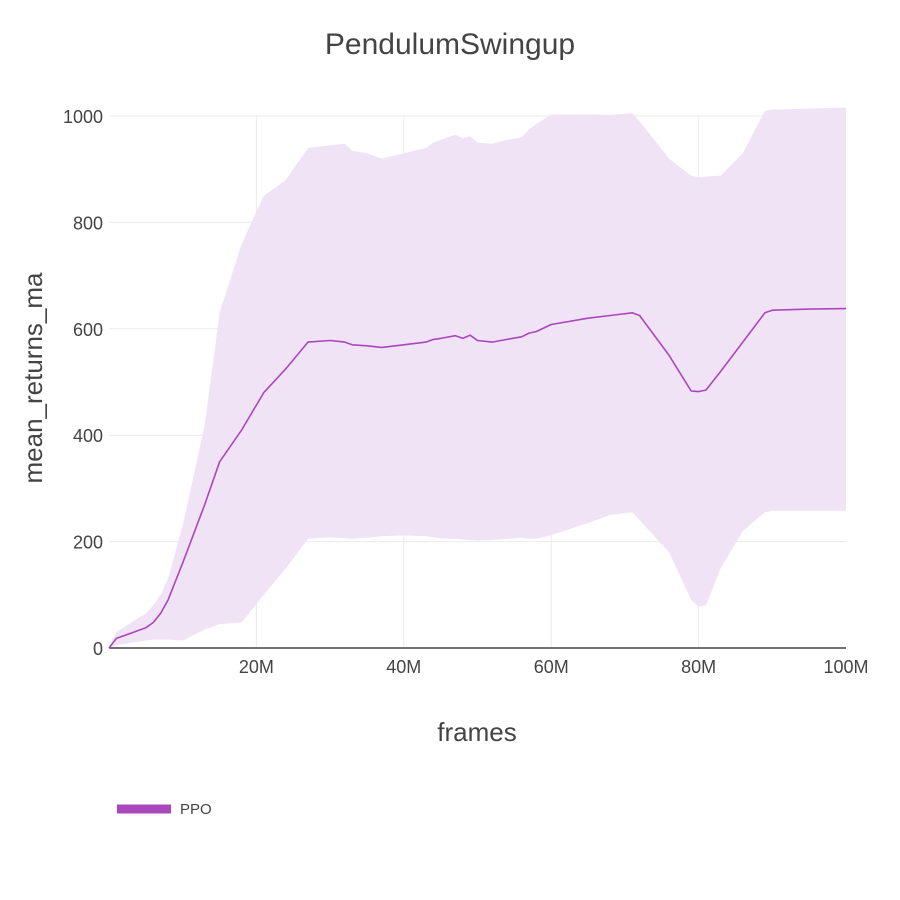 The image size is (900, 900). Describe the element at coordinates (403, 667) in the screenshot. I see `x-tick-label: 40M` at that location.